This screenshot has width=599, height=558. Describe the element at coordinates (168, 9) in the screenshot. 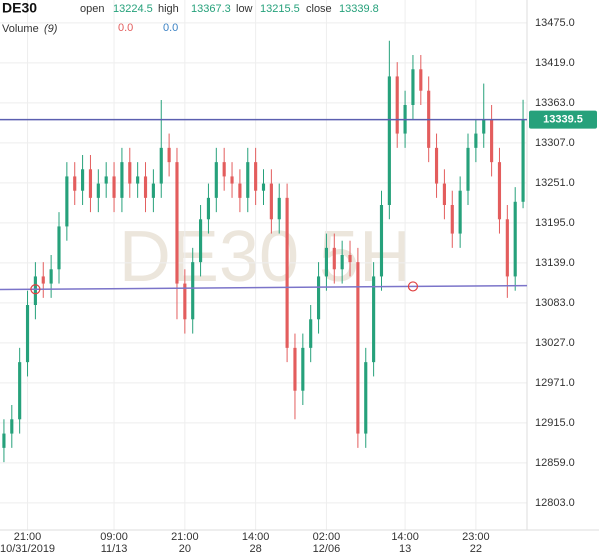

I see `field-label: high` at that location.